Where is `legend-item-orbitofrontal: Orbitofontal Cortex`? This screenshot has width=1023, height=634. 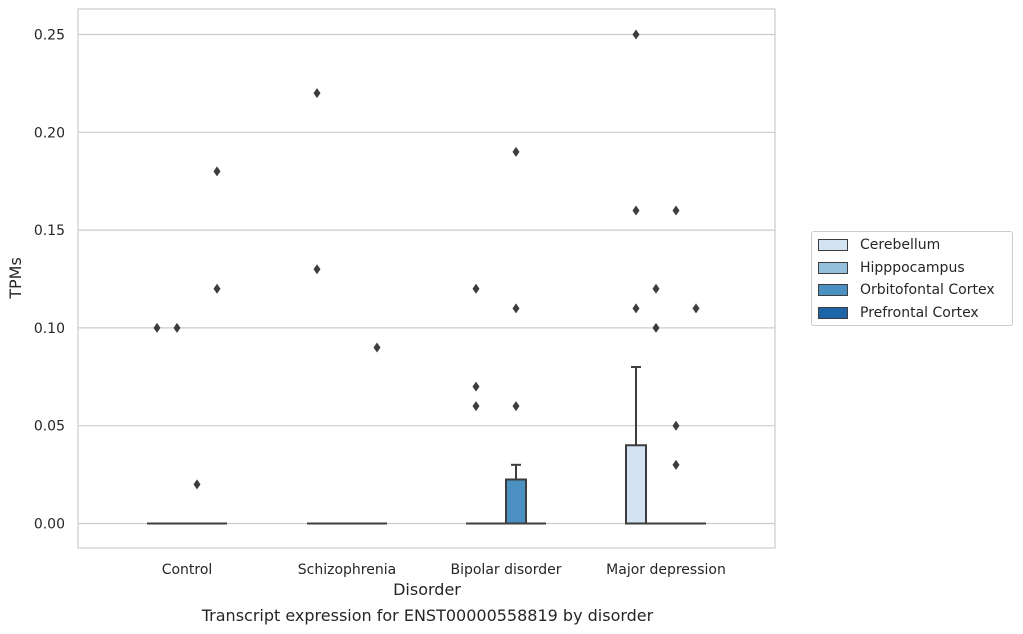 legend-item-orbitofrontal: Orbitofontal Cortex is located at coordinates (906, 290).